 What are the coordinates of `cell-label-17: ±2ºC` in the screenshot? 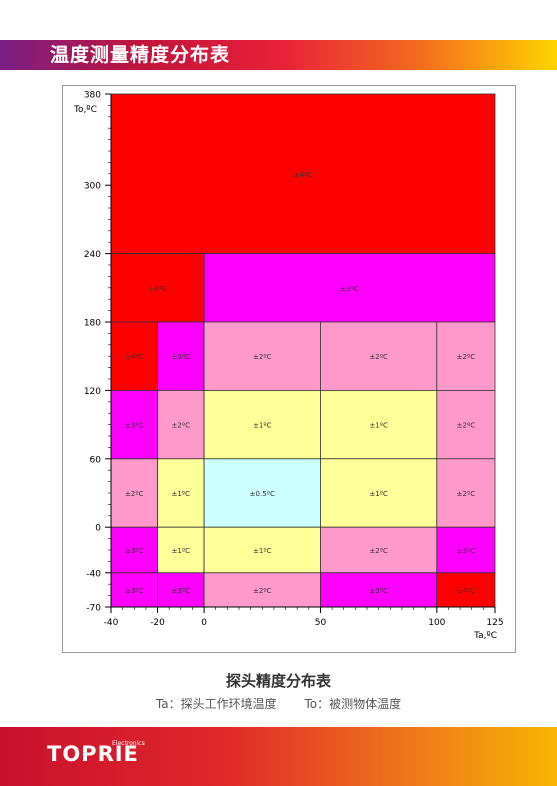 It's located at (466, 494).